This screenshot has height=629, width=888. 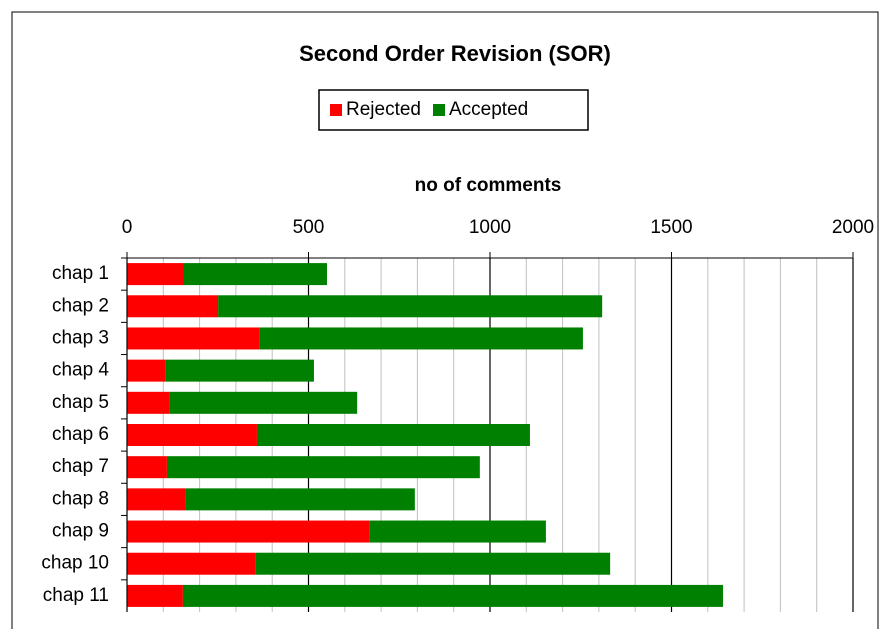 What do you see at coordinates (309, 227) in the screenshot?
I see `x-tick-label: 500` at bounding box center [309, 227].